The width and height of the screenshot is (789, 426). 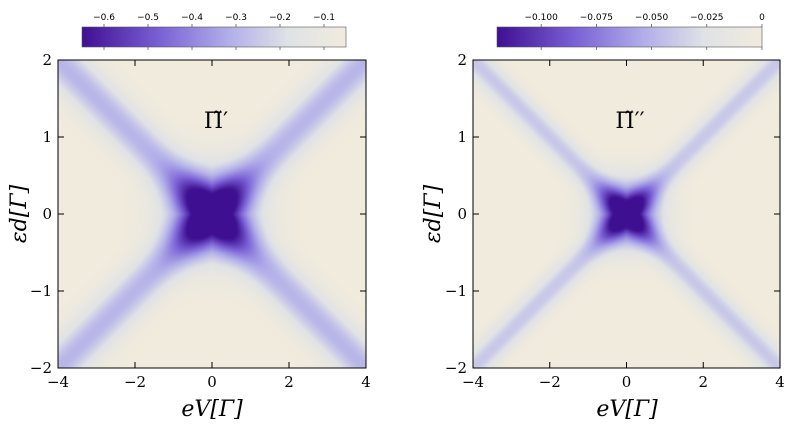 What do you see at coordinates (762, 18) in the screenshot?
I see `colorbar-tick-label: 0` at bounding box center [762, 18].